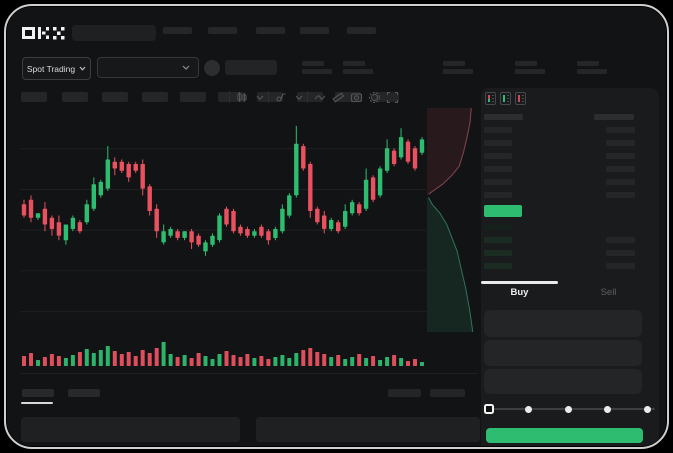 Image resolution: width=673 pixels, height=453 pixels. What do you see at coordinates (588, 63) in the screenshot?
I see `stat-label-placeholder` at bounding box center [588, 63].